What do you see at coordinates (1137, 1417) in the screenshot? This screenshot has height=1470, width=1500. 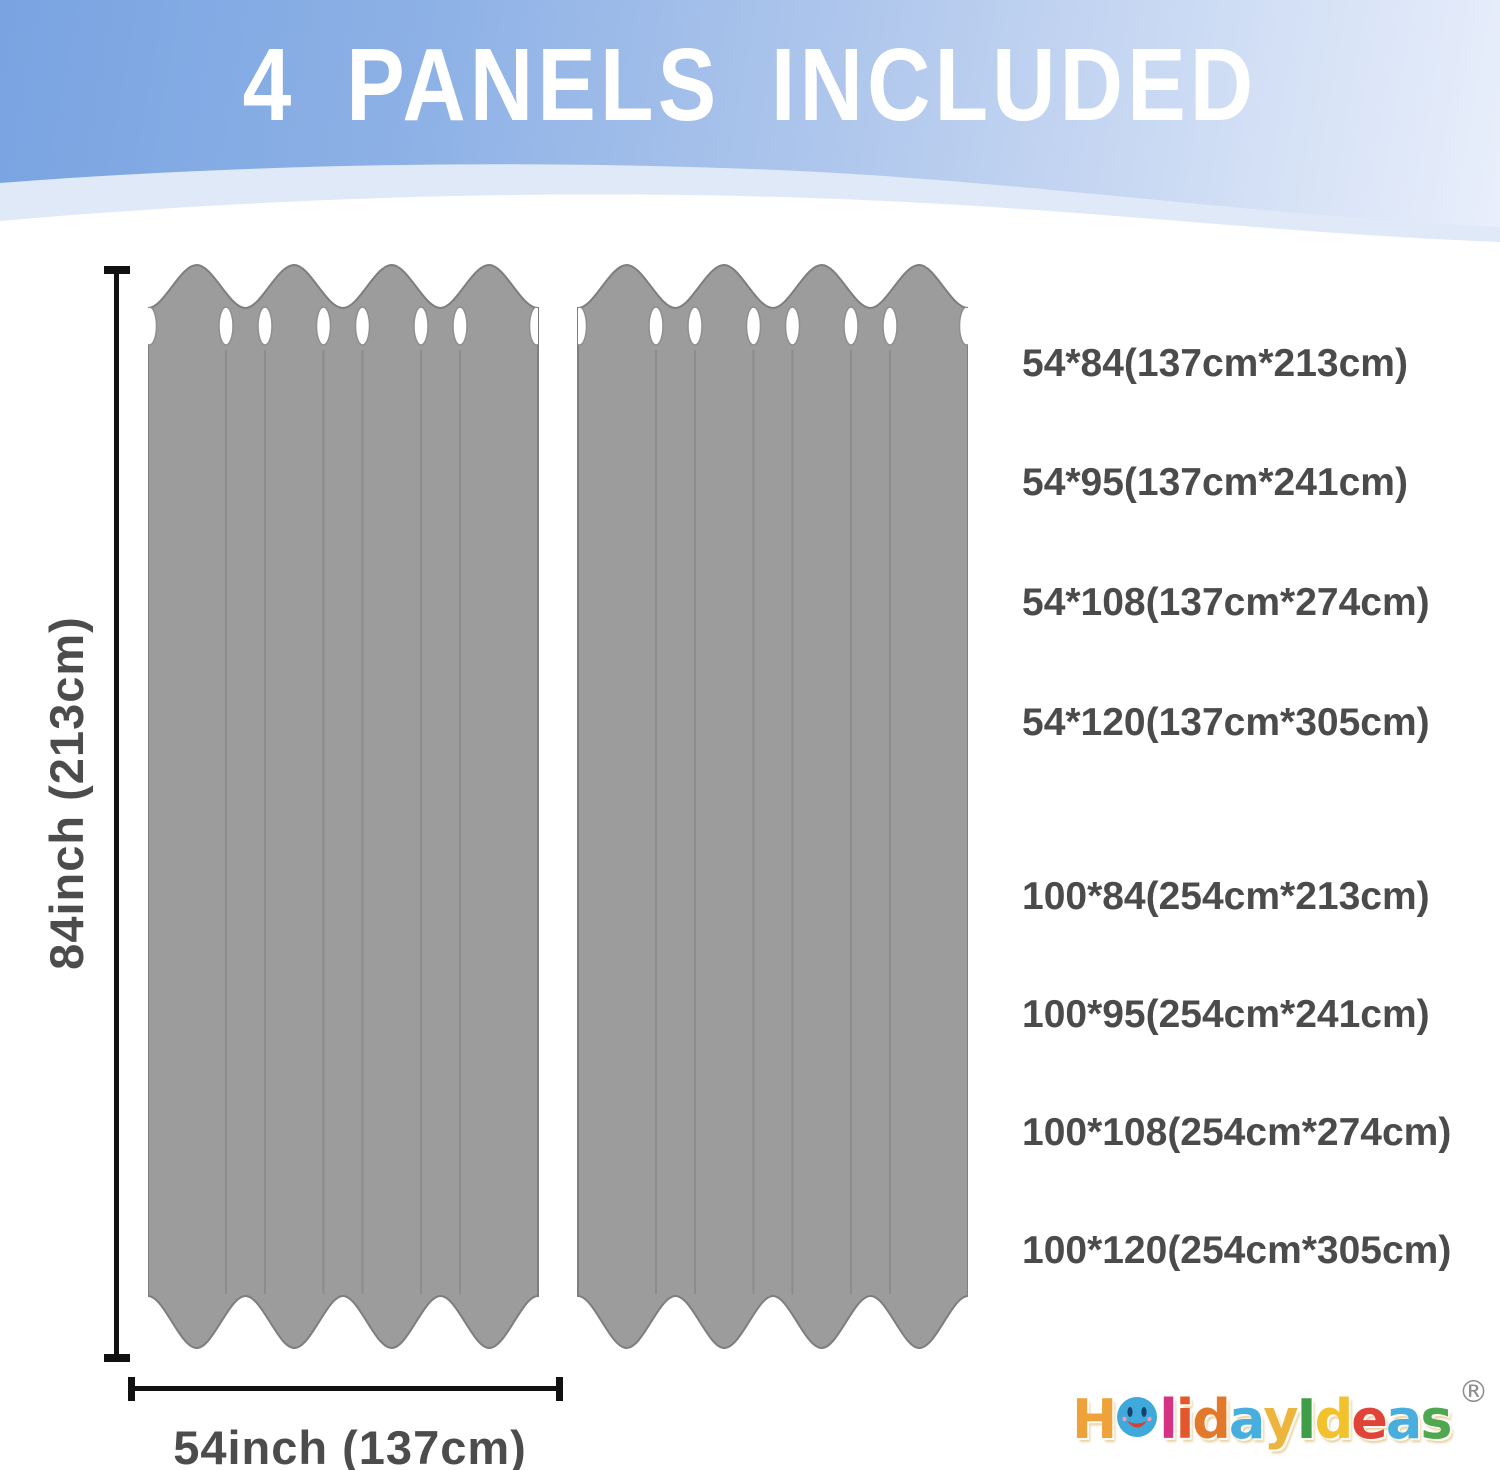 I see `smiley-face-icon` at bounding box center [1137, 1417].